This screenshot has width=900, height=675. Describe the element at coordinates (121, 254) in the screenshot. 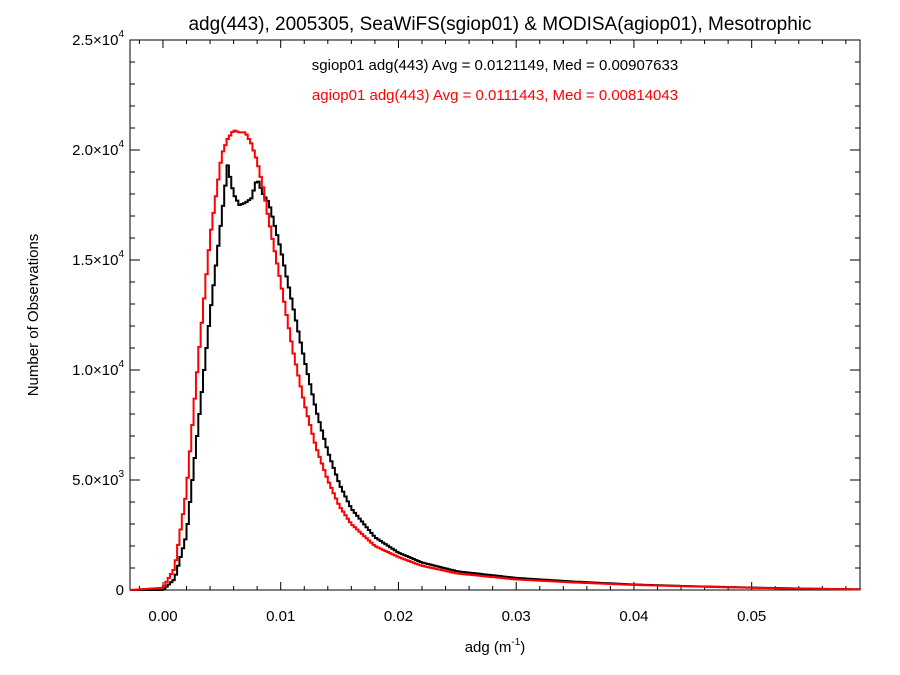

I see `y-tick-exponent-3: 4` at that location.